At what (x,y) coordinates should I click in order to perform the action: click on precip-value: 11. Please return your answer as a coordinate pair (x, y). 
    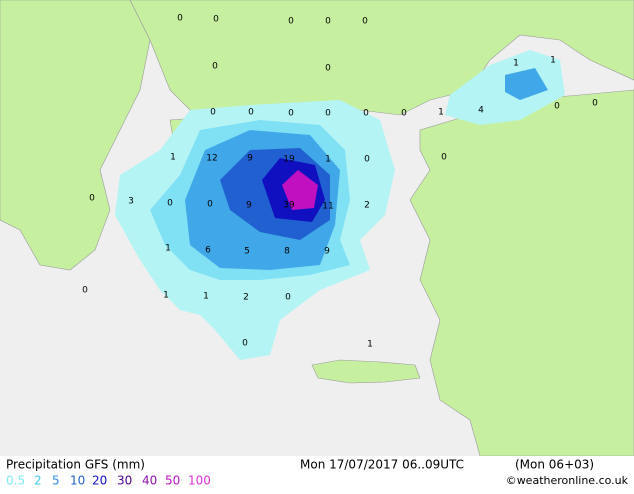
    Looking at the image, I should click on (327, 207).